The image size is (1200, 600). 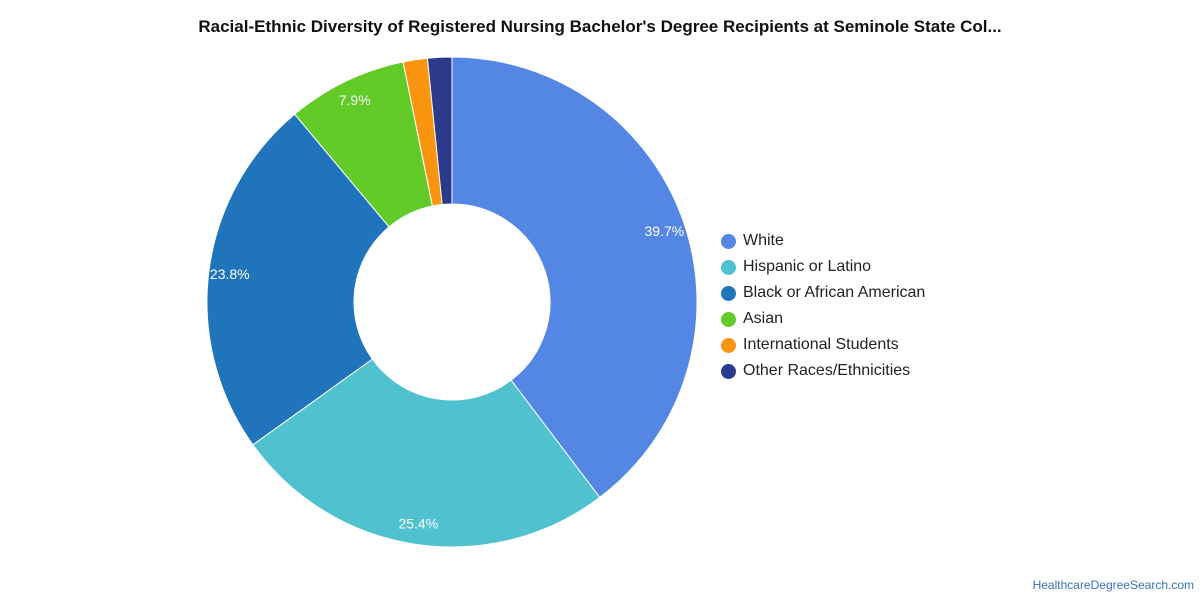 I want to click on slice-value-label: 7.9%, so click(x=355, y=100).